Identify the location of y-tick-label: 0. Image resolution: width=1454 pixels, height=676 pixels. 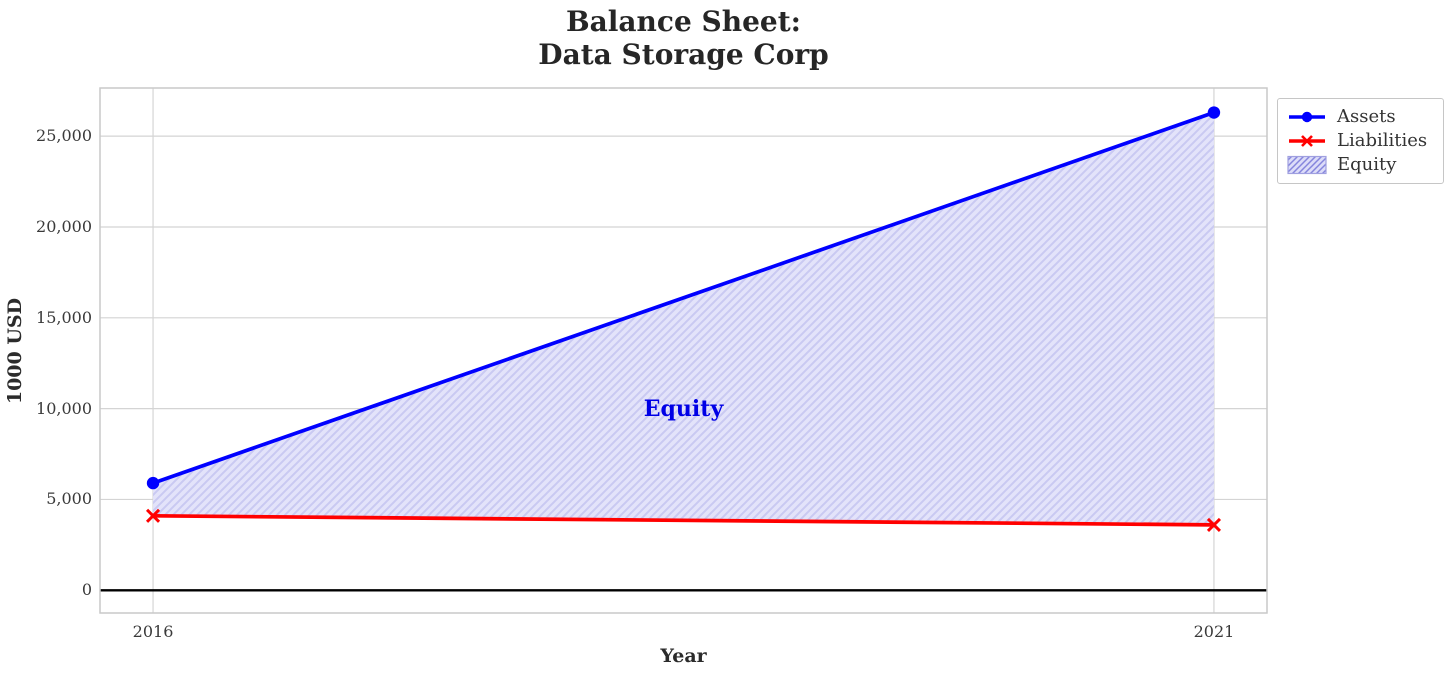
(86, 590).